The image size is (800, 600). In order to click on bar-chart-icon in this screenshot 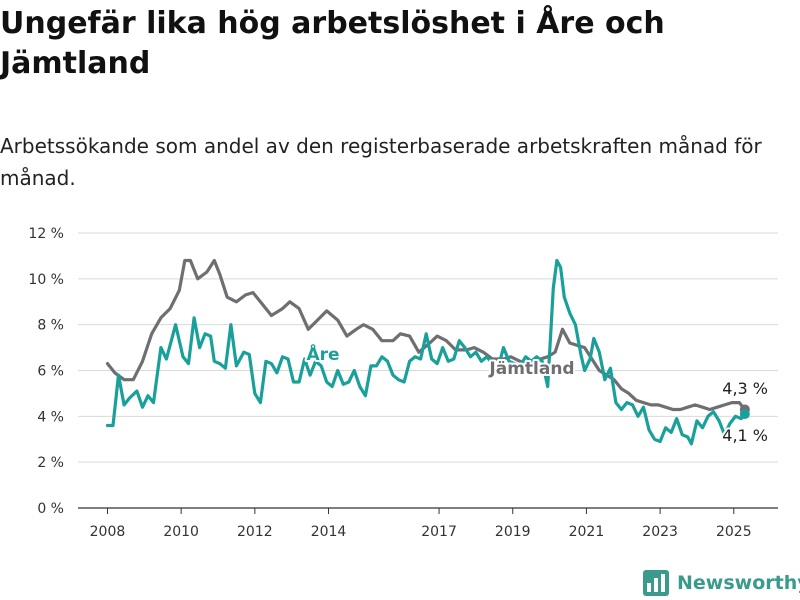, I will do `click(656, 583)`.